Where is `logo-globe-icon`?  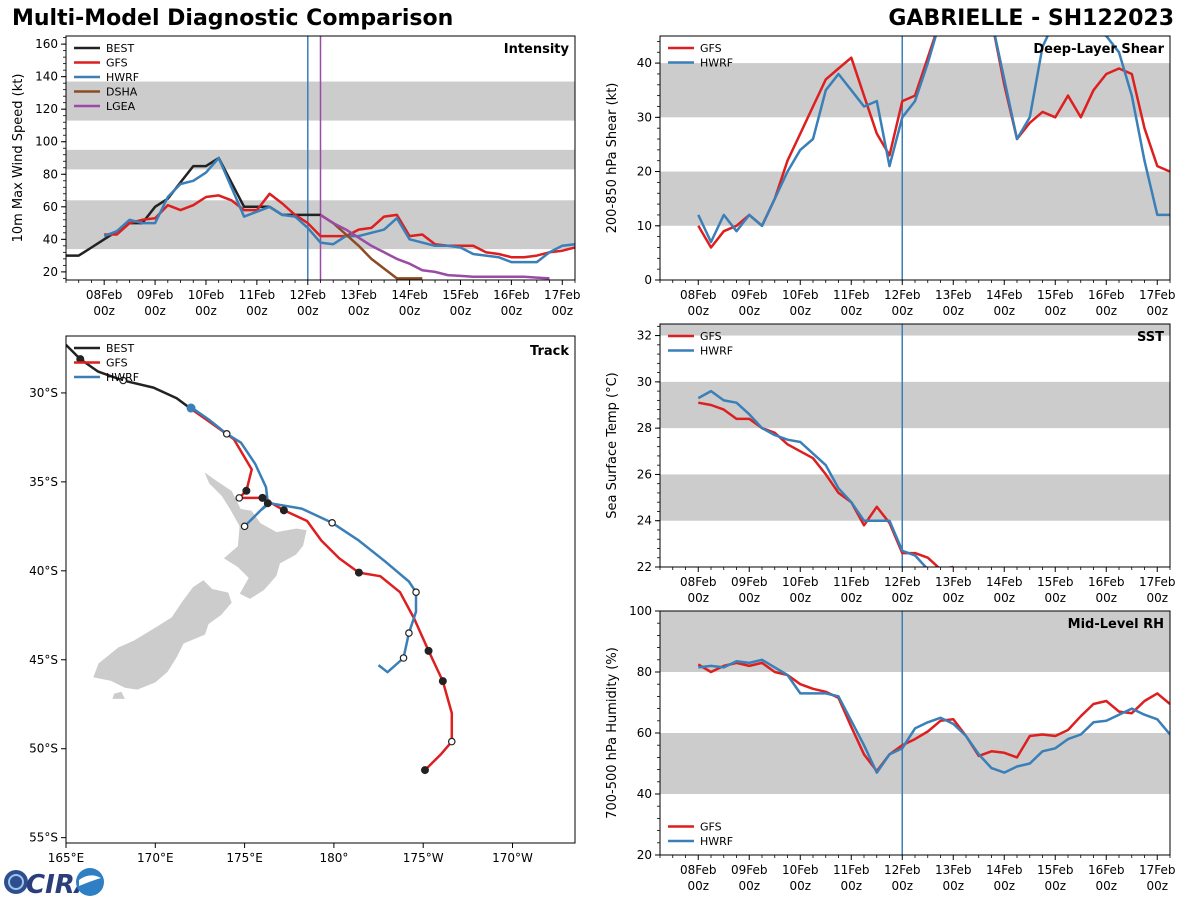
logo-globe-icon is located at coordinates (16, 882).